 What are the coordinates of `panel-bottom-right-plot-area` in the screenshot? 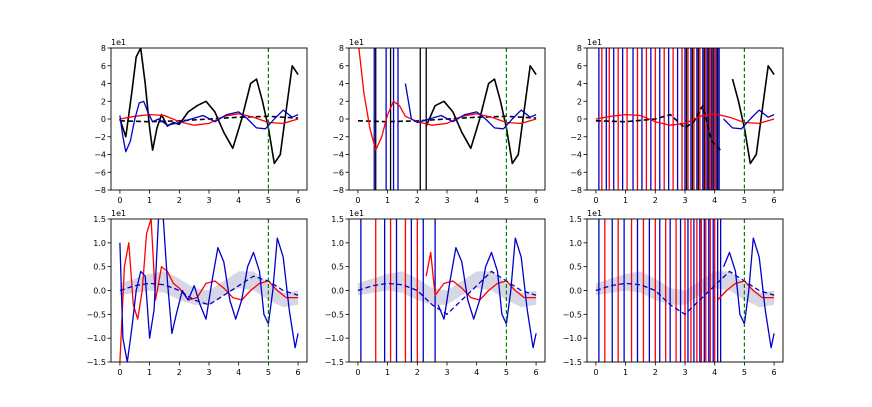 It's located at (685, 290).